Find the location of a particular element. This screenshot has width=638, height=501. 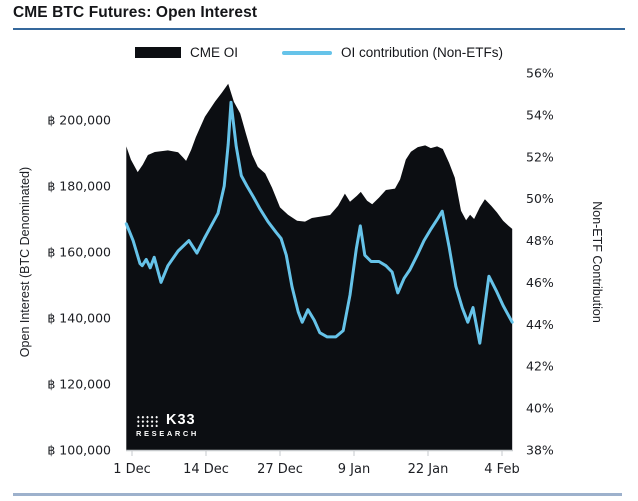

legend-line-swatch is located at coordinates (306, 52).